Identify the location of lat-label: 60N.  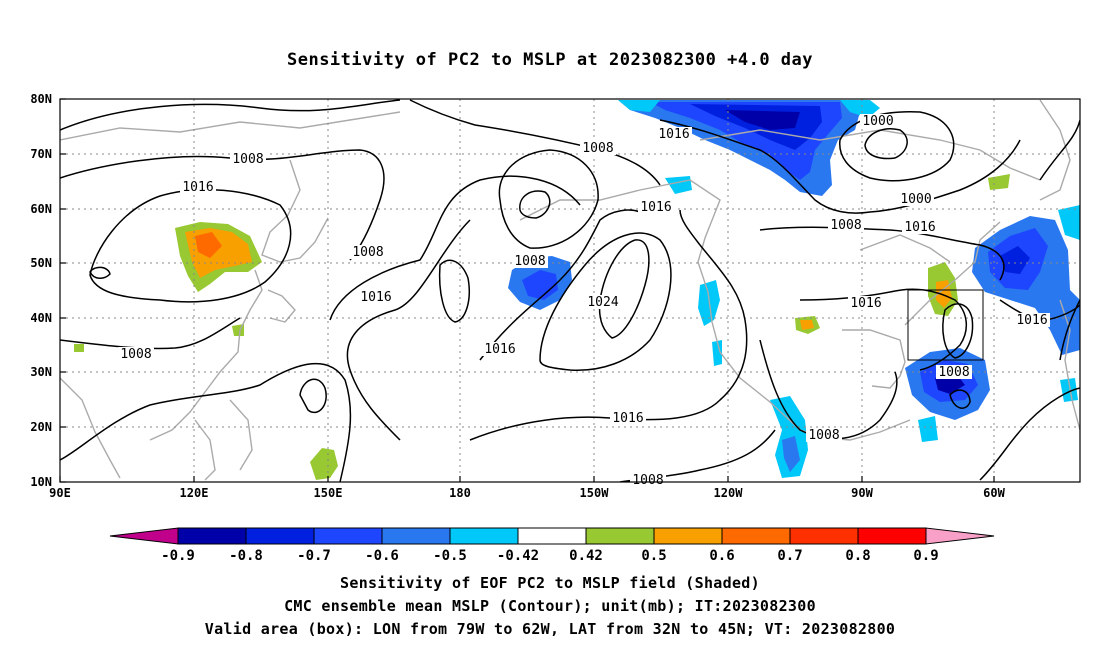
(41, 209).